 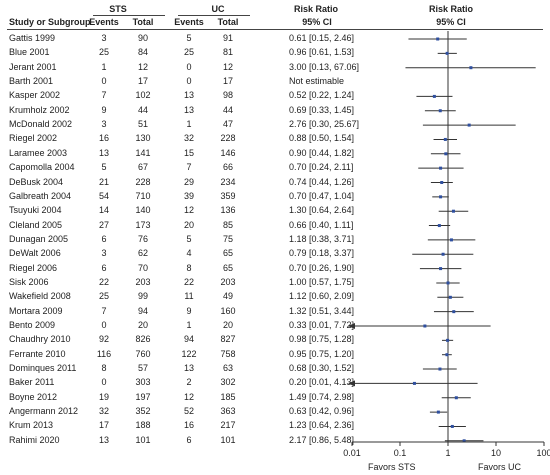 What do you see at coordinates (275, 255) in the screenshot?
I see `table-row: DeWalt 2006 3 62 4 65 0.79 [0.18, 3.37]` at bounding box center [275, 255].